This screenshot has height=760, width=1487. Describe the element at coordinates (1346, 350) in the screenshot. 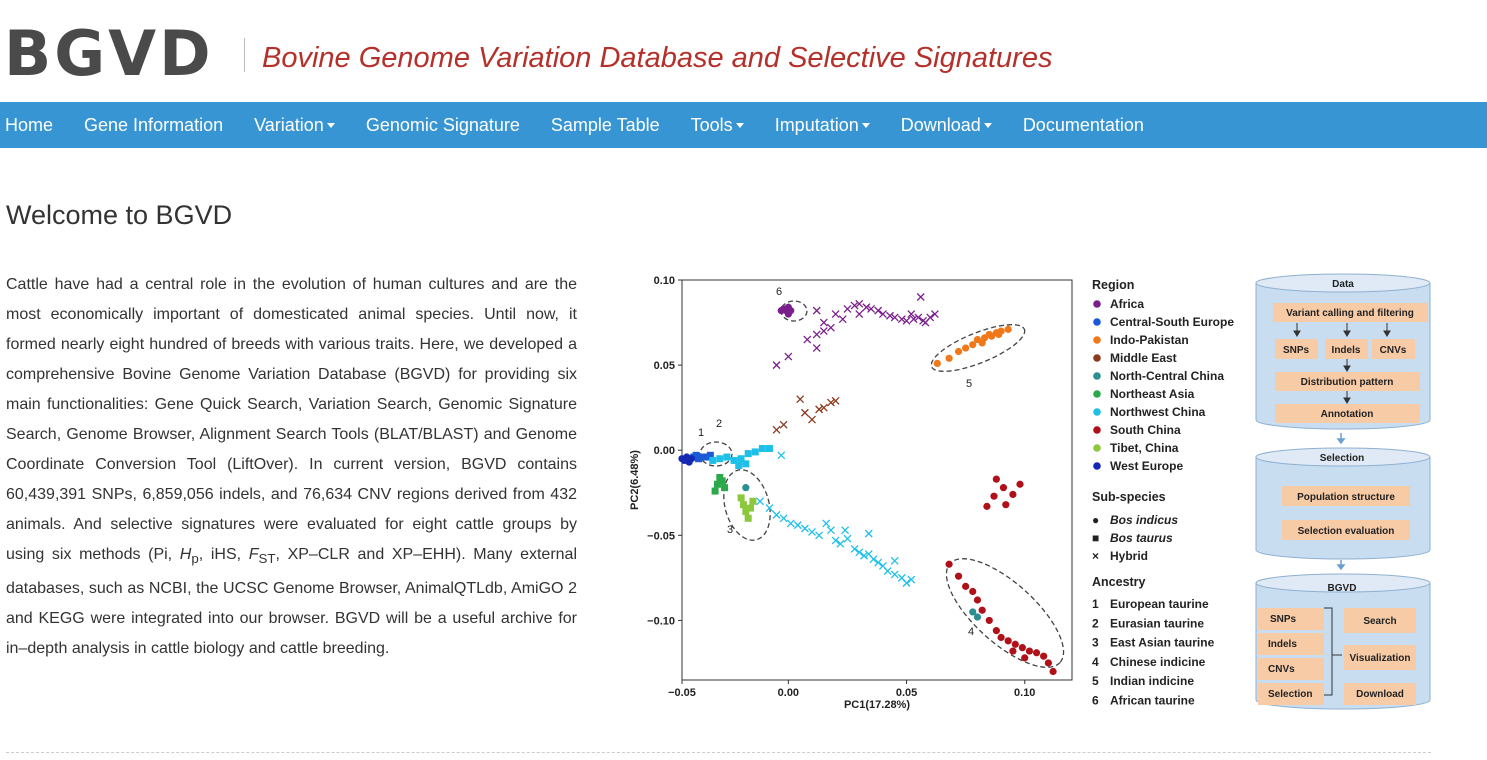

I see `indels-label: Indels` at that location.